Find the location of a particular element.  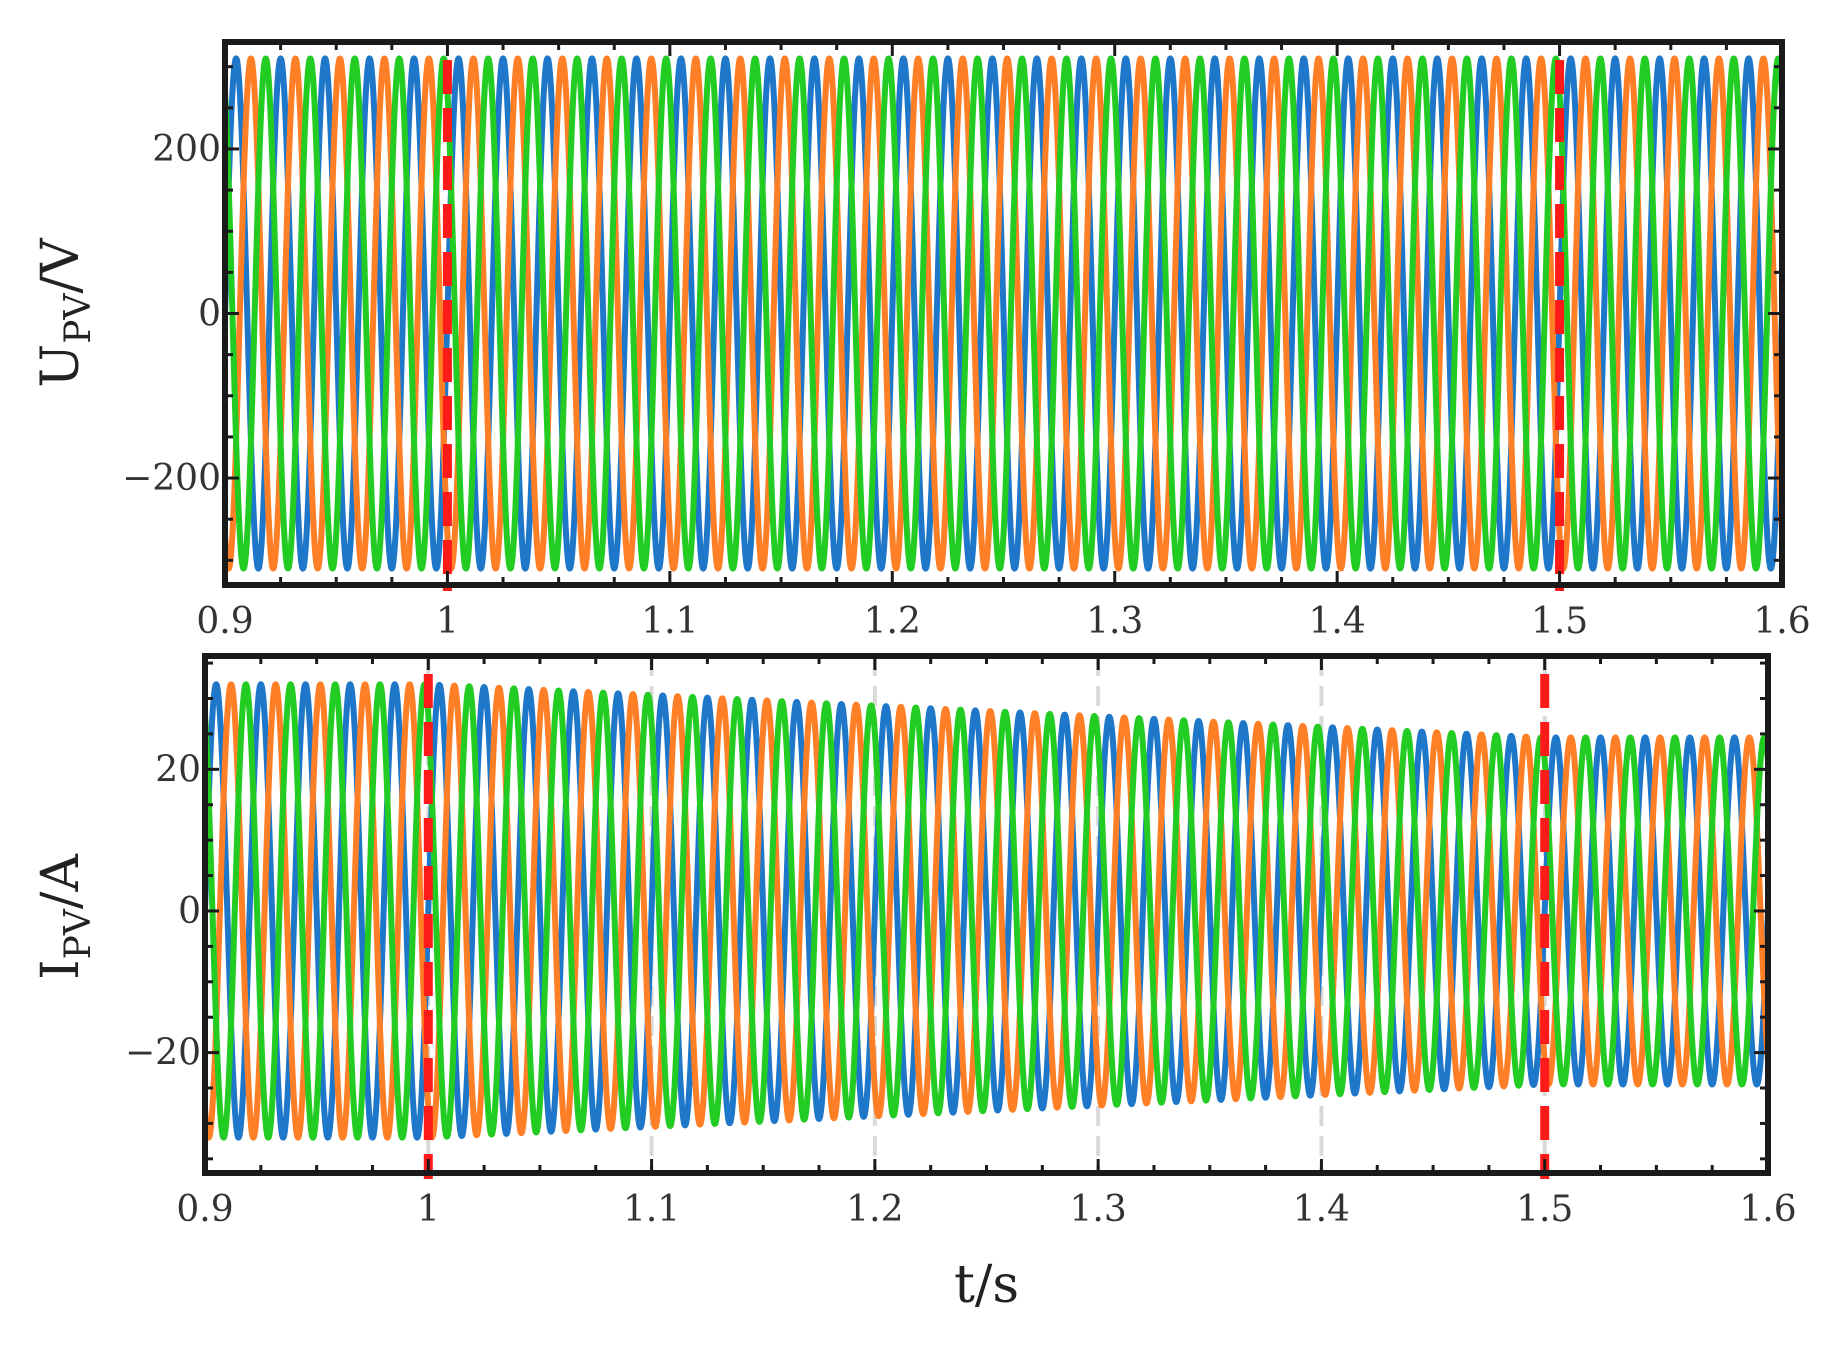

voltage-x-tick-label: 0.9 is located at coordinates (224, 621).